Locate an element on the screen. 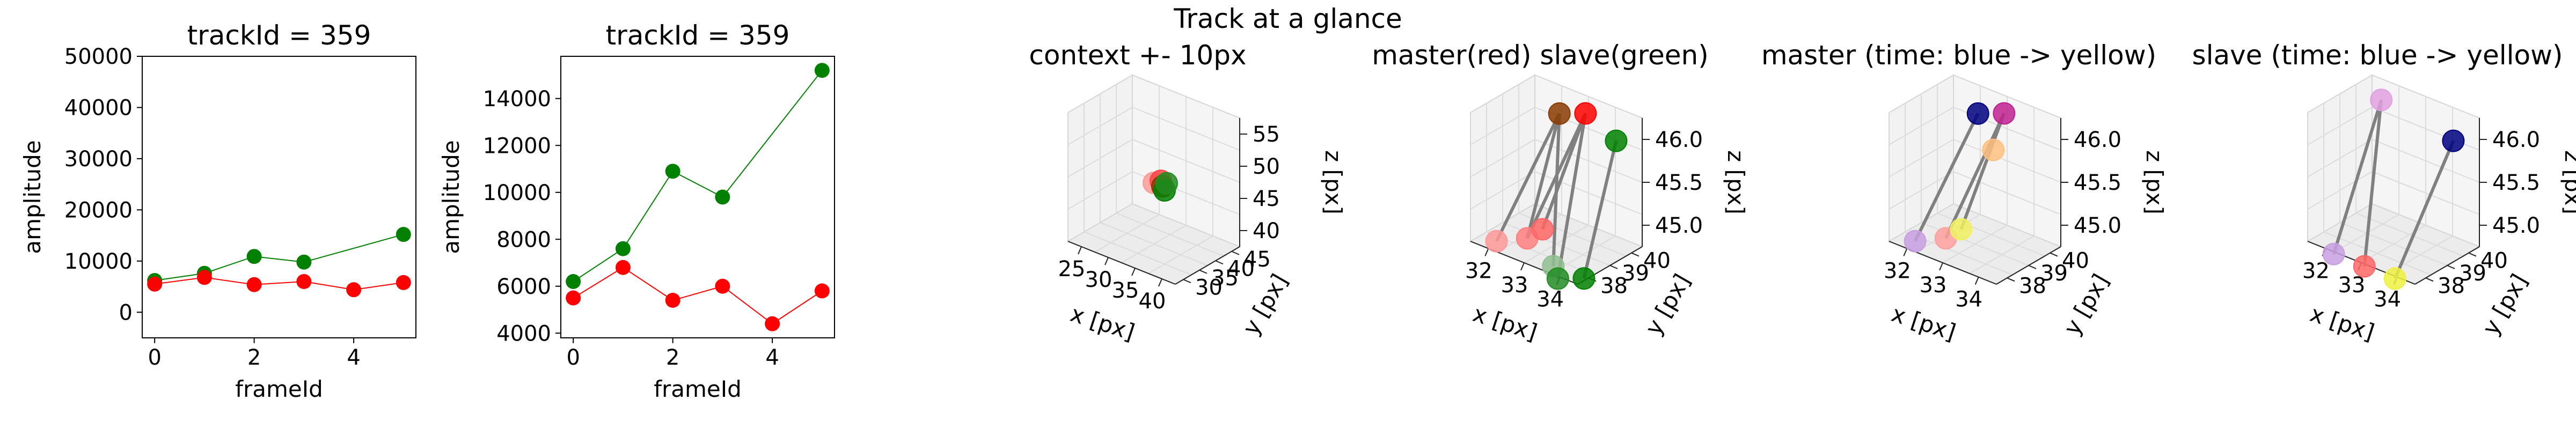  z-tick-label: 55 is located at coordinates (1266, 134).